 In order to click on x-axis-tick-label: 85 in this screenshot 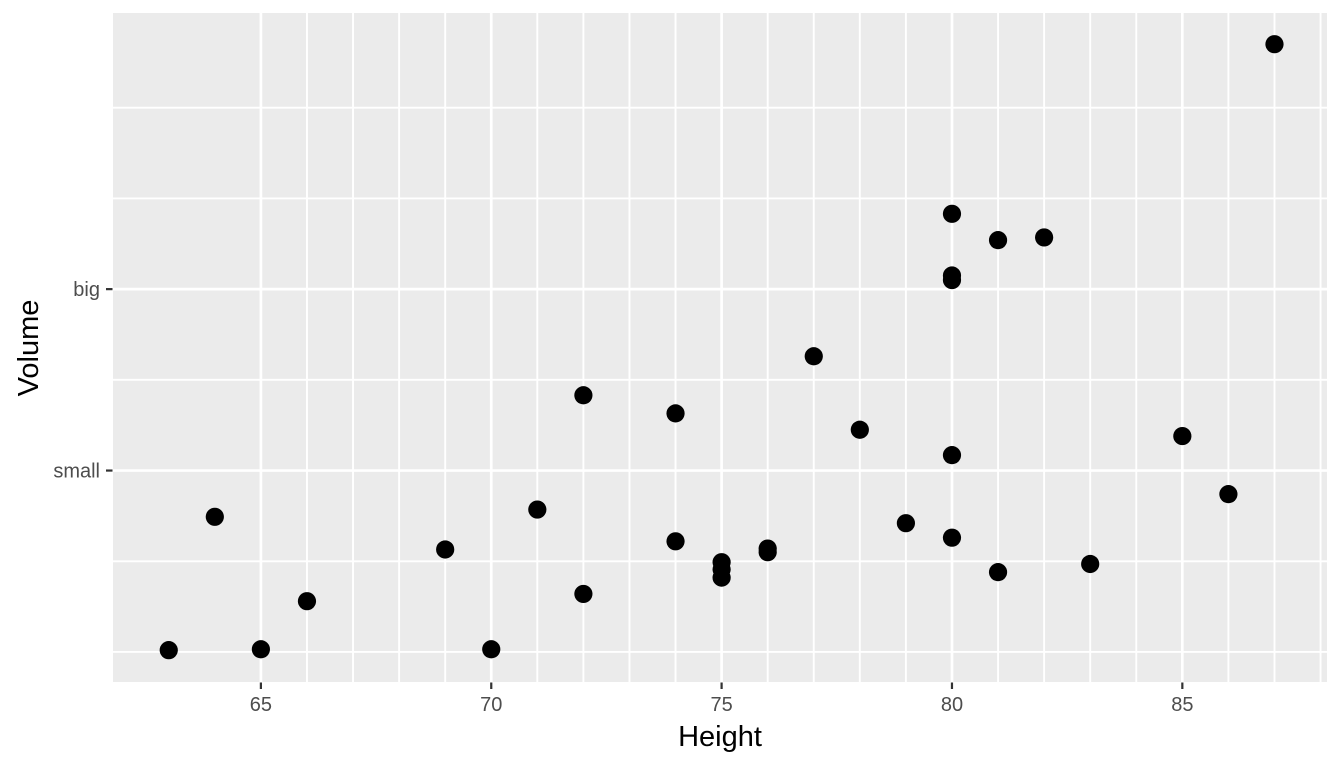, I will do `click(1182, 705)`.